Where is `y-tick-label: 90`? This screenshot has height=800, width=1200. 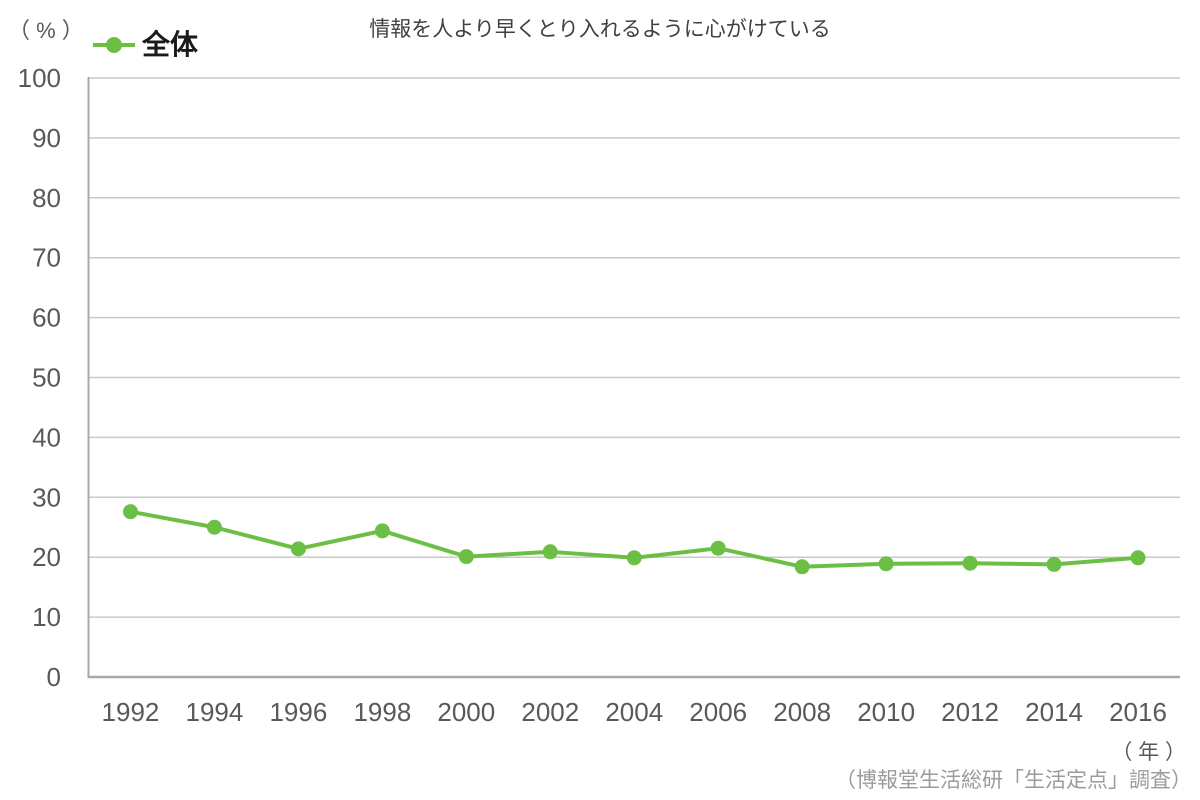
y-tick-label: 90 is located at coordinates (46, 138).